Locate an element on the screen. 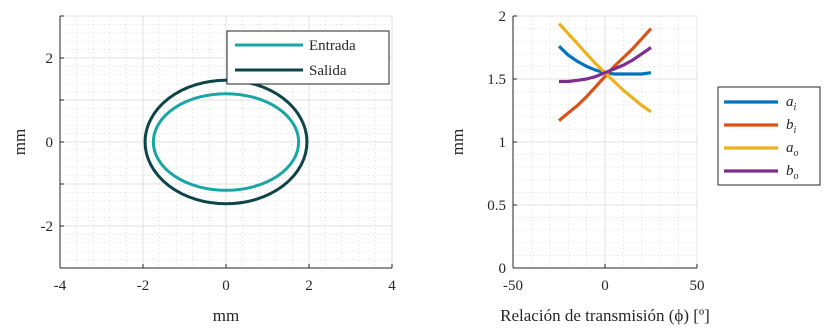 The image size is (825, 331). legend-label: Salida is located at coordinates (328, 71).